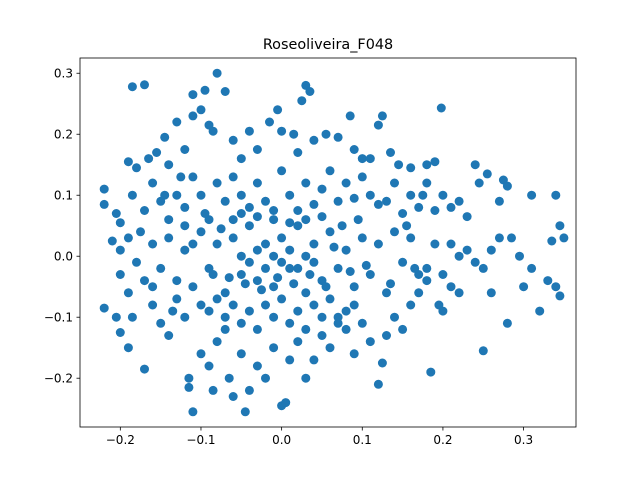  What do you see at coordinates (200, 440) in the screenshot?
I see `x-tick-label: −0.1` at bounding box center [200, 440].